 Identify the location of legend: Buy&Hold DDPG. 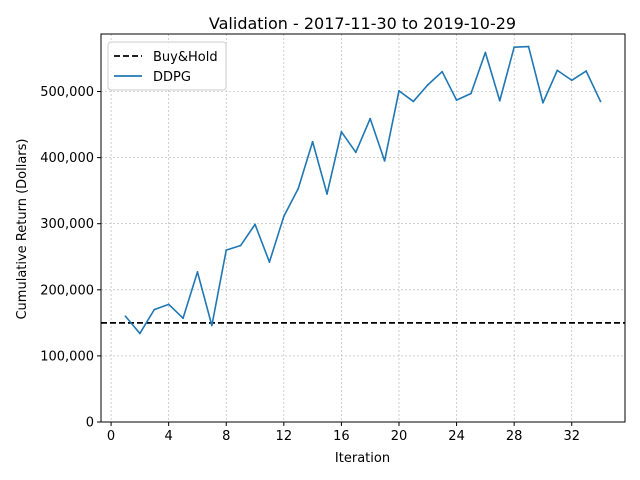
(167, 66).